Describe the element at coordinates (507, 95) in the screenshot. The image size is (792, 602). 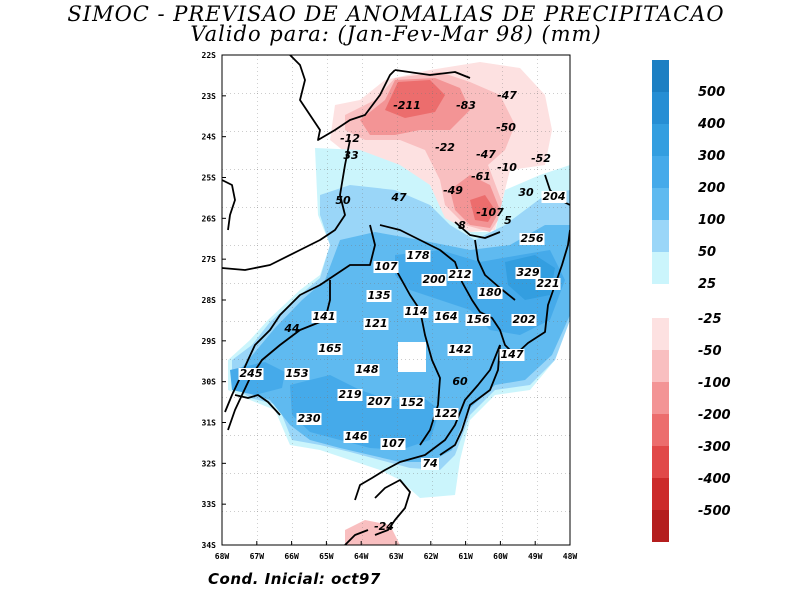
I see `svg-text: -47` at that location.